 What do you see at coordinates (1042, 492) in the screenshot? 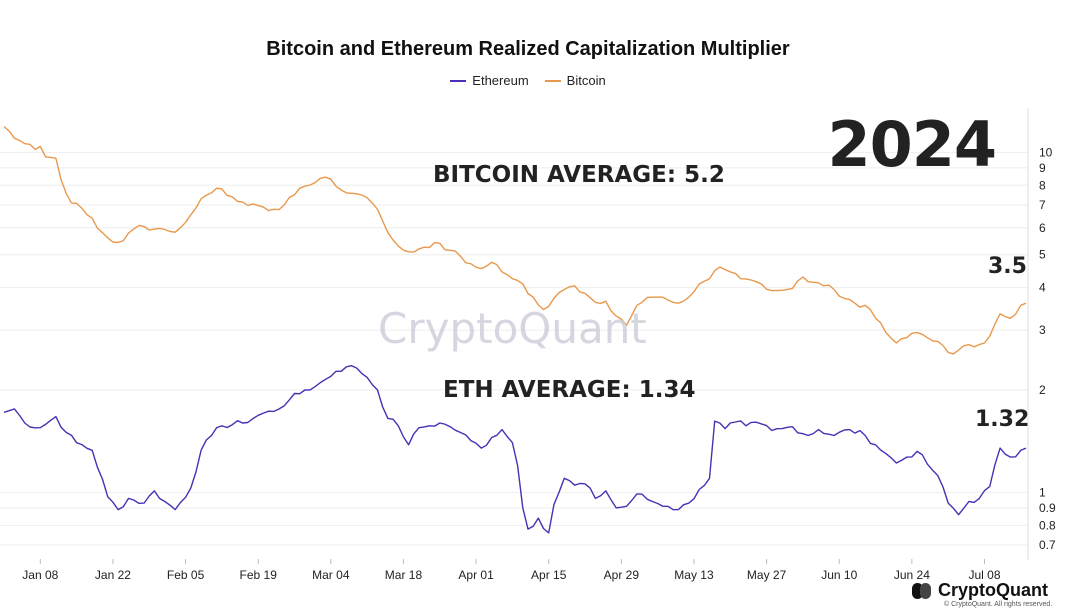
I see `y-tick-label: 1` at bounding box center [1042, 492].